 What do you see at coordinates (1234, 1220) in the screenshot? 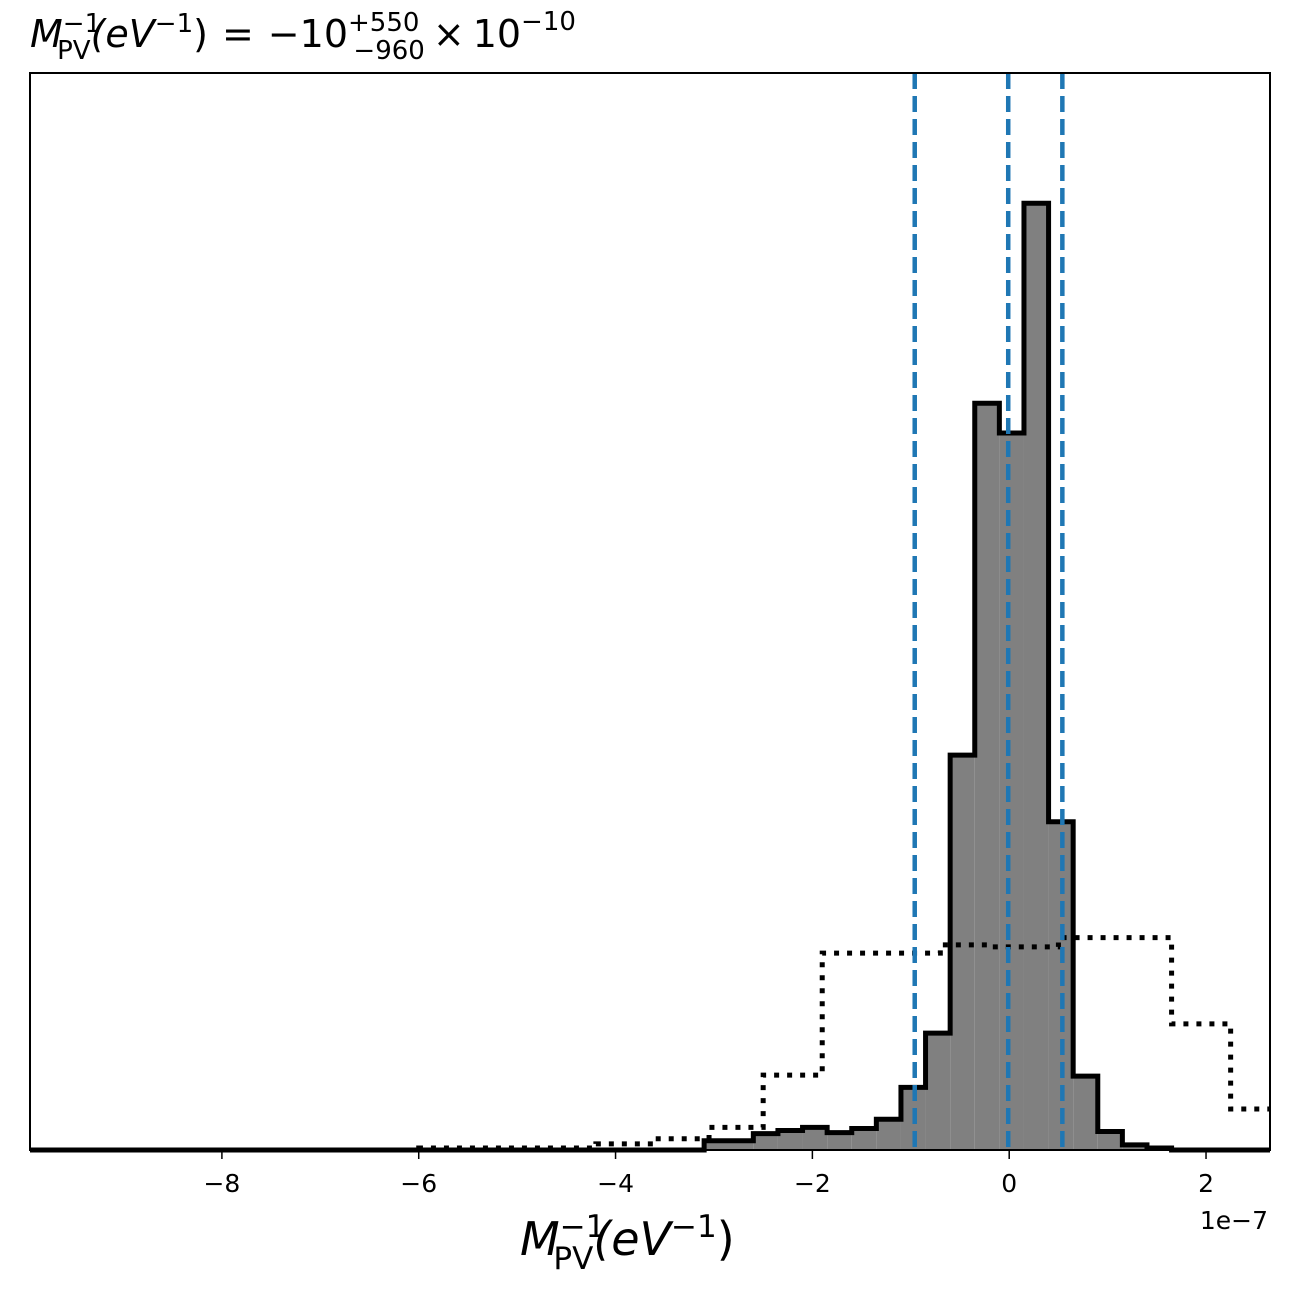
I see `x-offset-label: 1e−7` at bounding box center [1234, 1220].